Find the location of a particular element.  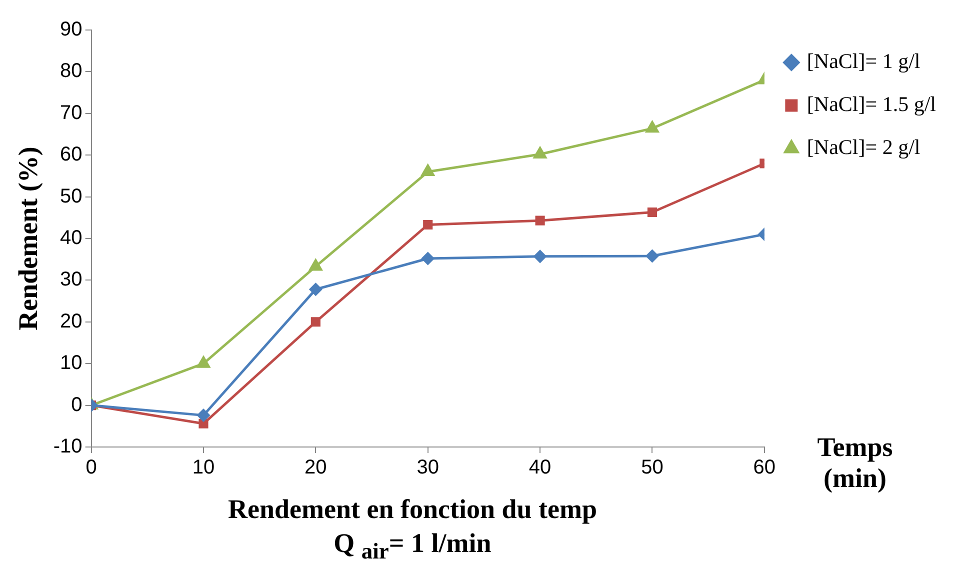

y-tick-label: 90 is located at coordinates (71, 29).